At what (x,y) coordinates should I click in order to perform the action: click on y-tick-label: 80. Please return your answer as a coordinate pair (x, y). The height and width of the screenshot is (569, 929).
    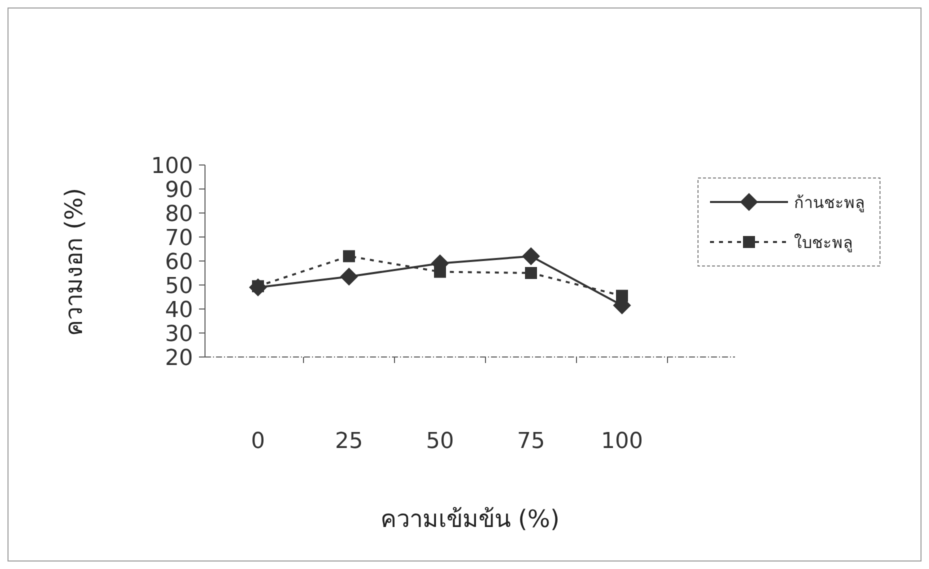
    Looking at the image, I should click on (179, 214).